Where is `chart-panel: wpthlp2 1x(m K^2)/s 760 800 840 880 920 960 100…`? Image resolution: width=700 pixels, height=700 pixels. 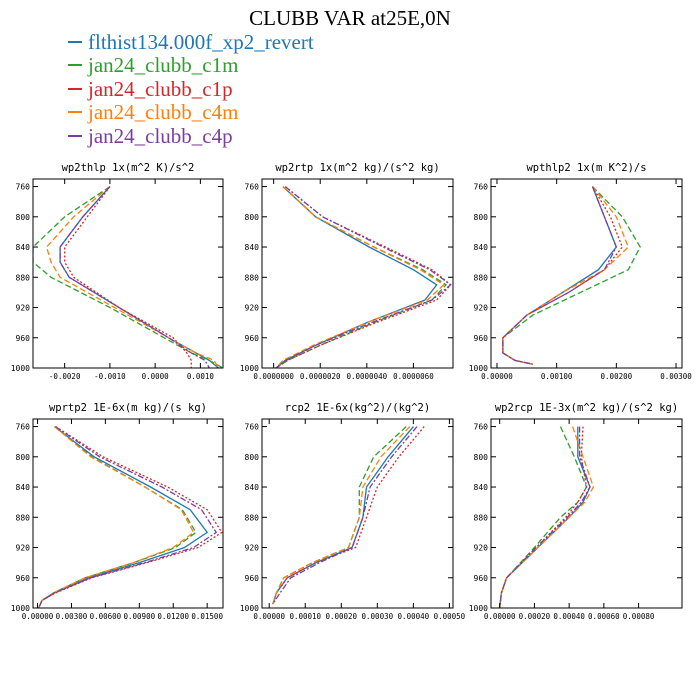
chart-panel: wpthlp2 1x(m K^2)/s 760 800 840 880 920 960 100… is located at coordinates (581, 271).